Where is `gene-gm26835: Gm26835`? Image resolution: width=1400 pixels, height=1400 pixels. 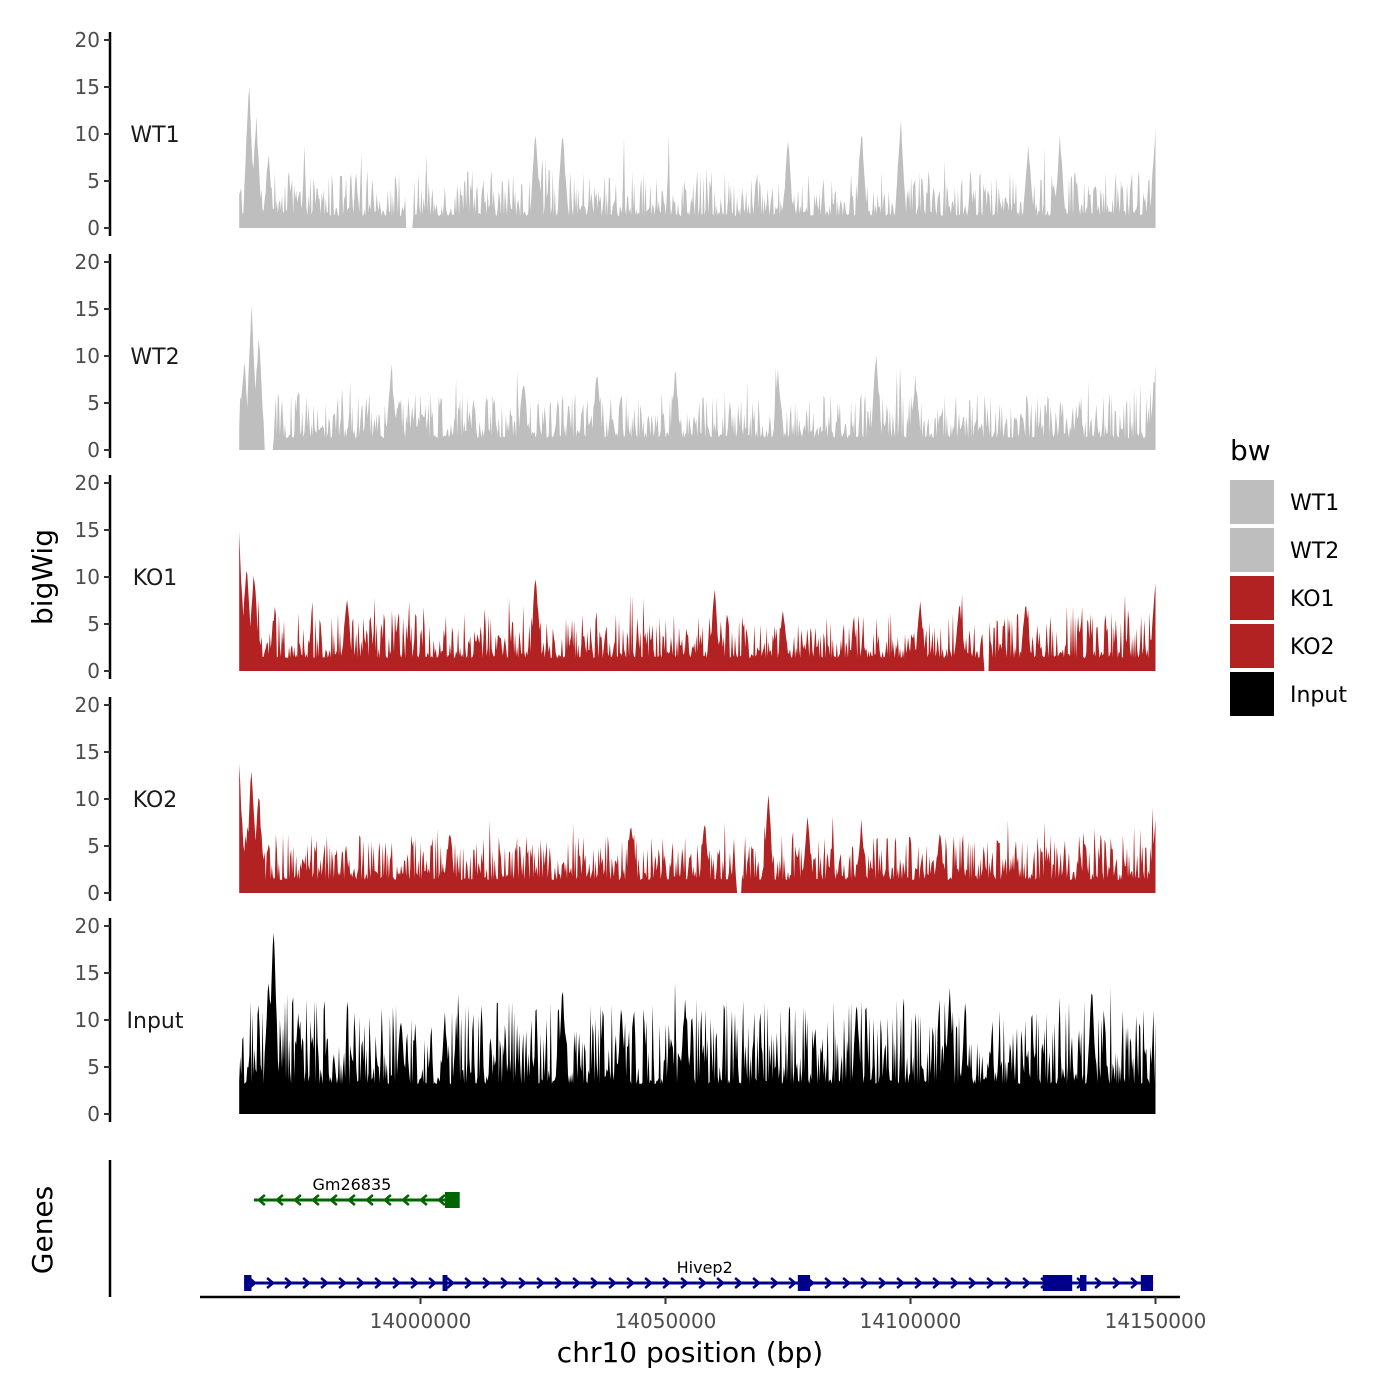 gene-gm26835: Gm26835 is located at coordinates (356, 1191).